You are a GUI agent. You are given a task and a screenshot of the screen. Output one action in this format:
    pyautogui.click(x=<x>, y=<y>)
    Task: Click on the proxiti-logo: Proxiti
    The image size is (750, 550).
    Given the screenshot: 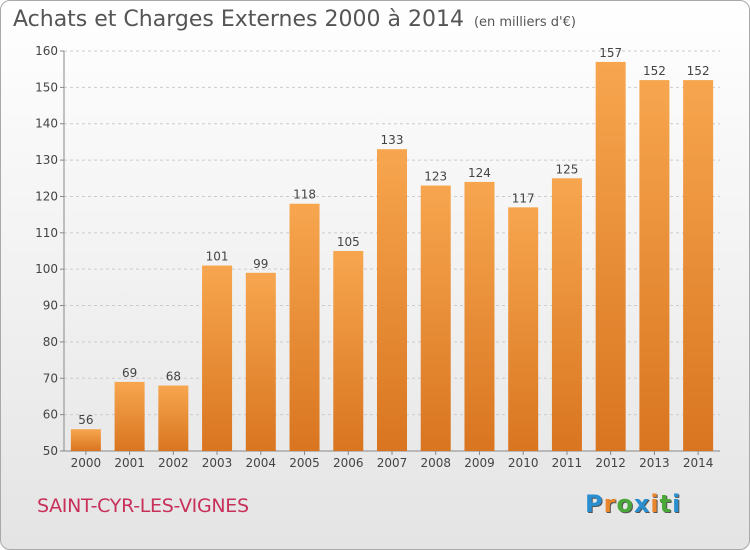 What is the action you would take?
    pyautogui.click(x=633, y=504)
    